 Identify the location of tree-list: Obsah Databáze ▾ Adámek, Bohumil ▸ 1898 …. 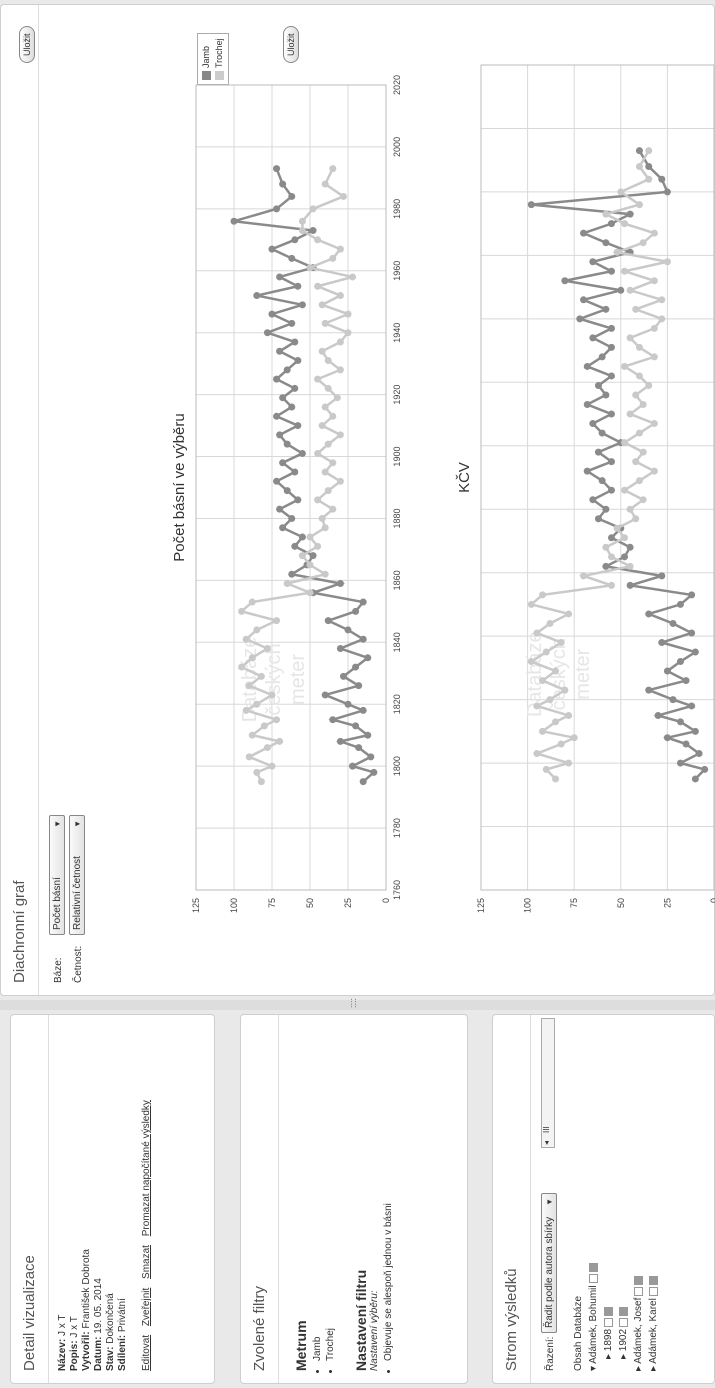
(616, 1199).